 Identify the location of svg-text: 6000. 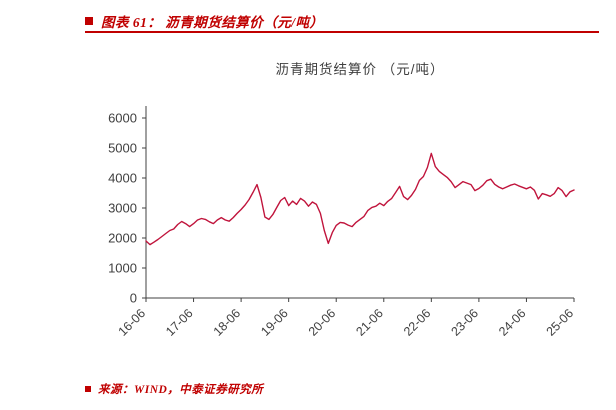
(122, 118).